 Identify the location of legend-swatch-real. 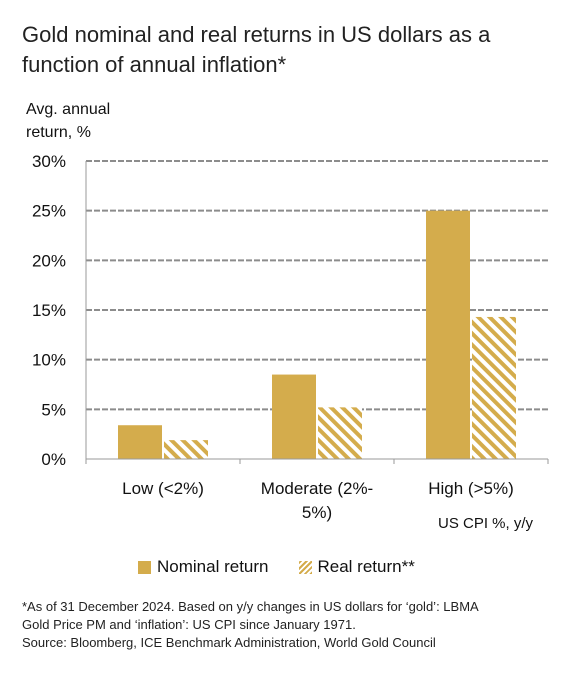
(305, 567).